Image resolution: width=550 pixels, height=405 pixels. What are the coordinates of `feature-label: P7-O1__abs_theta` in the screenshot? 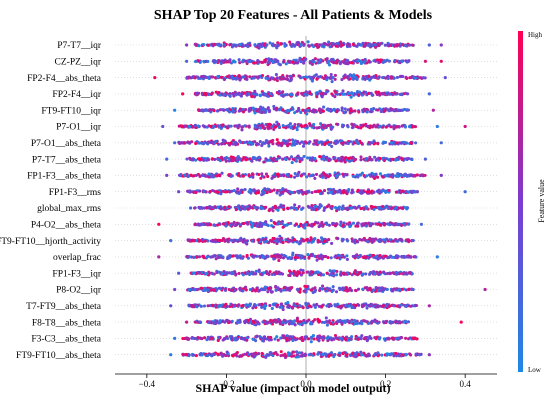 It's located at (66, 144).